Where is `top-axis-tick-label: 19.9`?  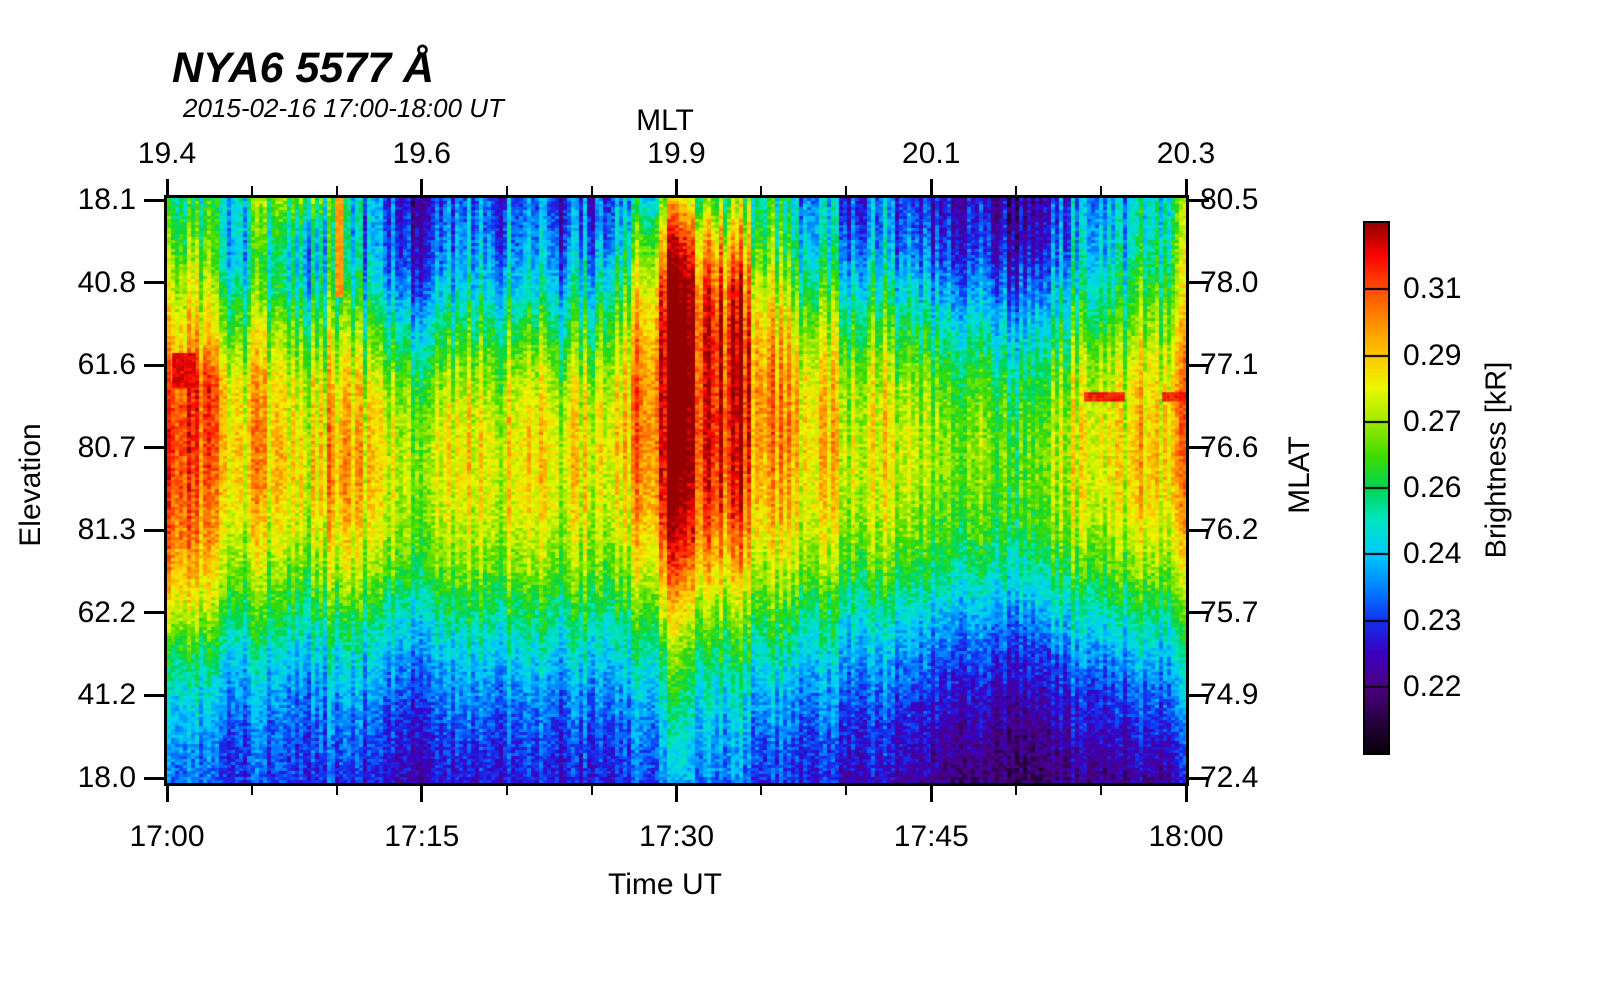 top-axis-tick-label: 19.9 is located at coordinates (676, 153).